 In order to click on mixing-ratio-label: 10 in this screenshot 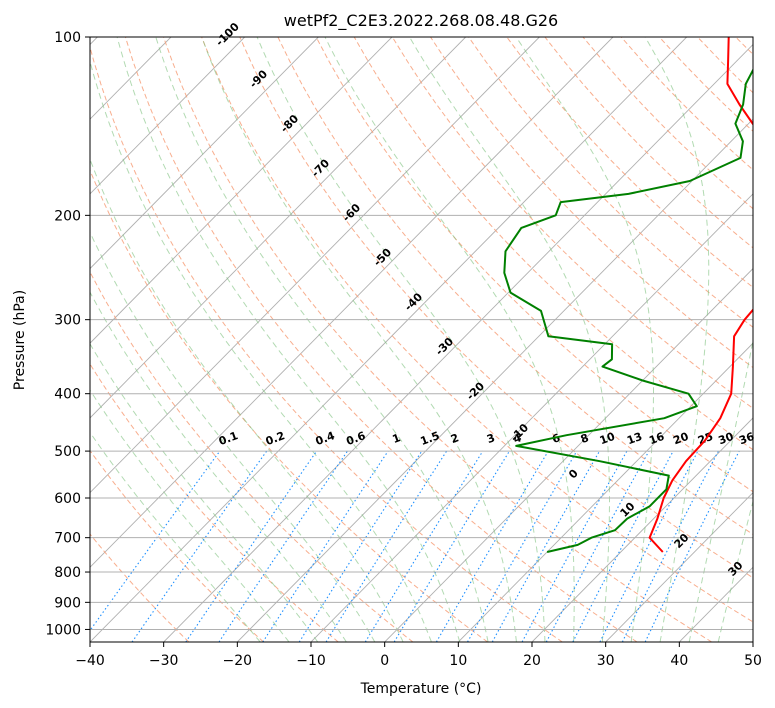, I will do `click(607, 439)`.